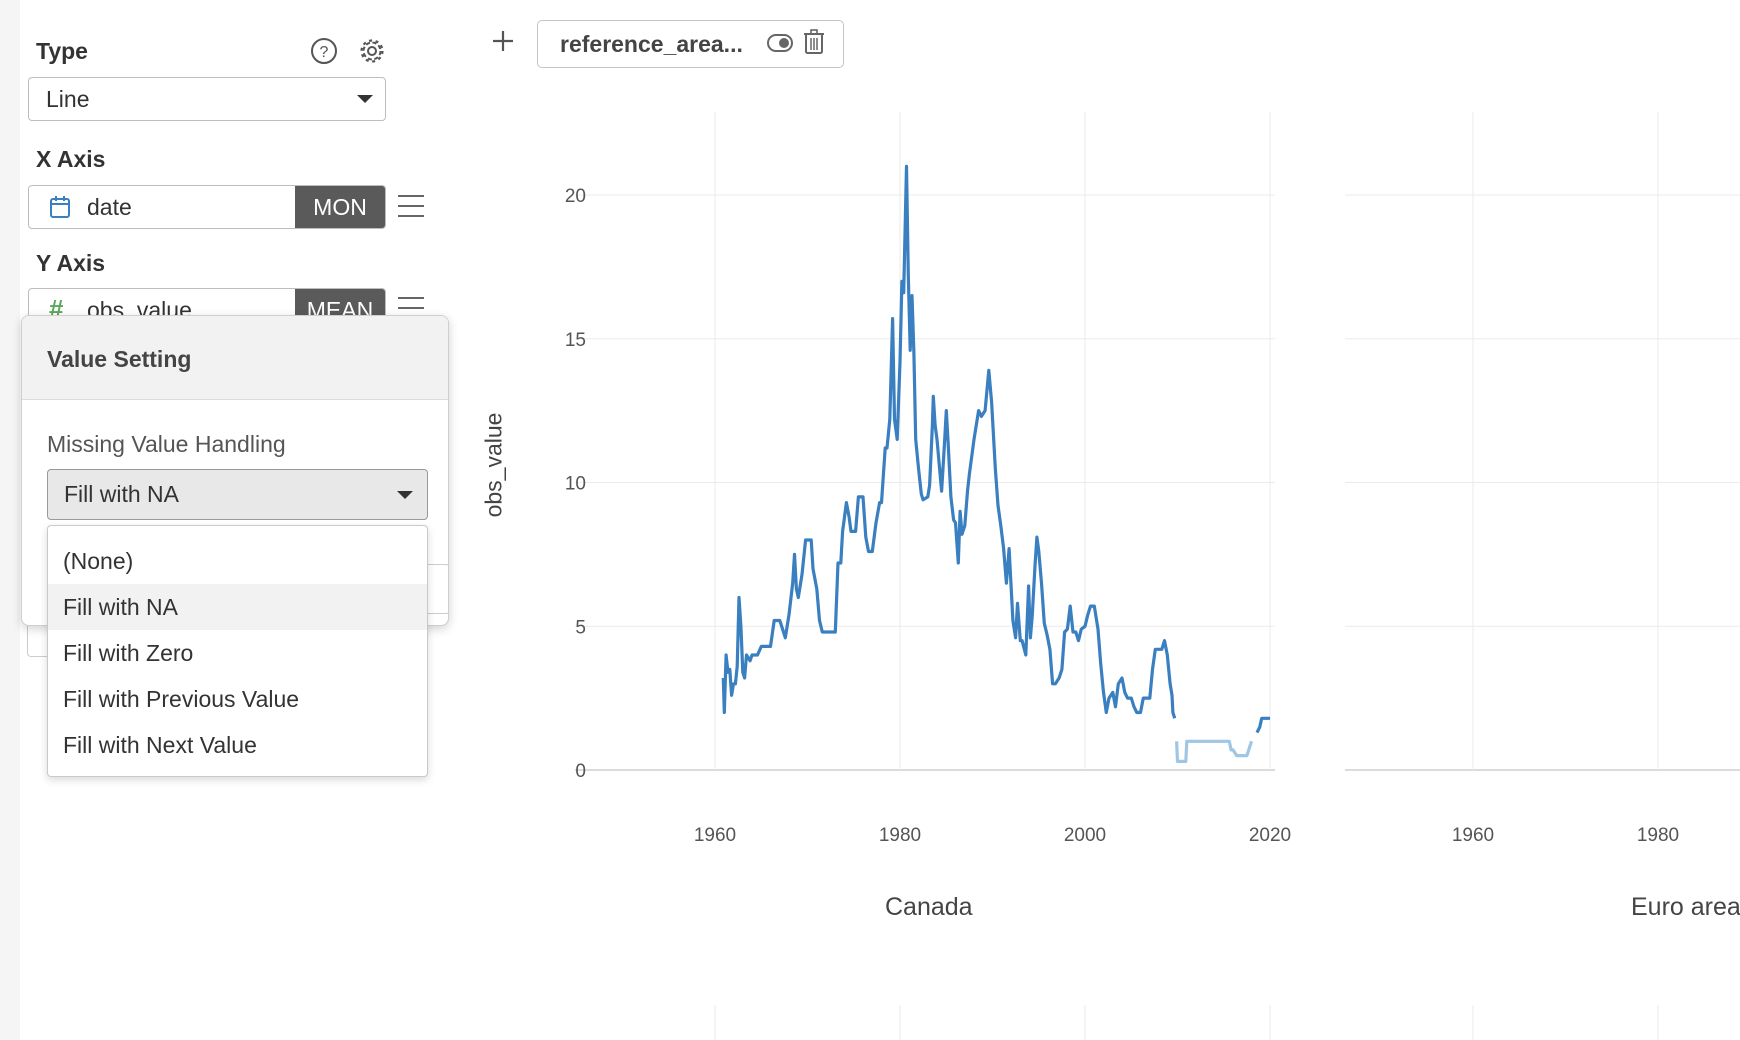 The height and width of the screenshot is (1040, 1740). Describe the element at coordinates (109, 207) in the screenshot. I see `x-field-name: date` at that location.